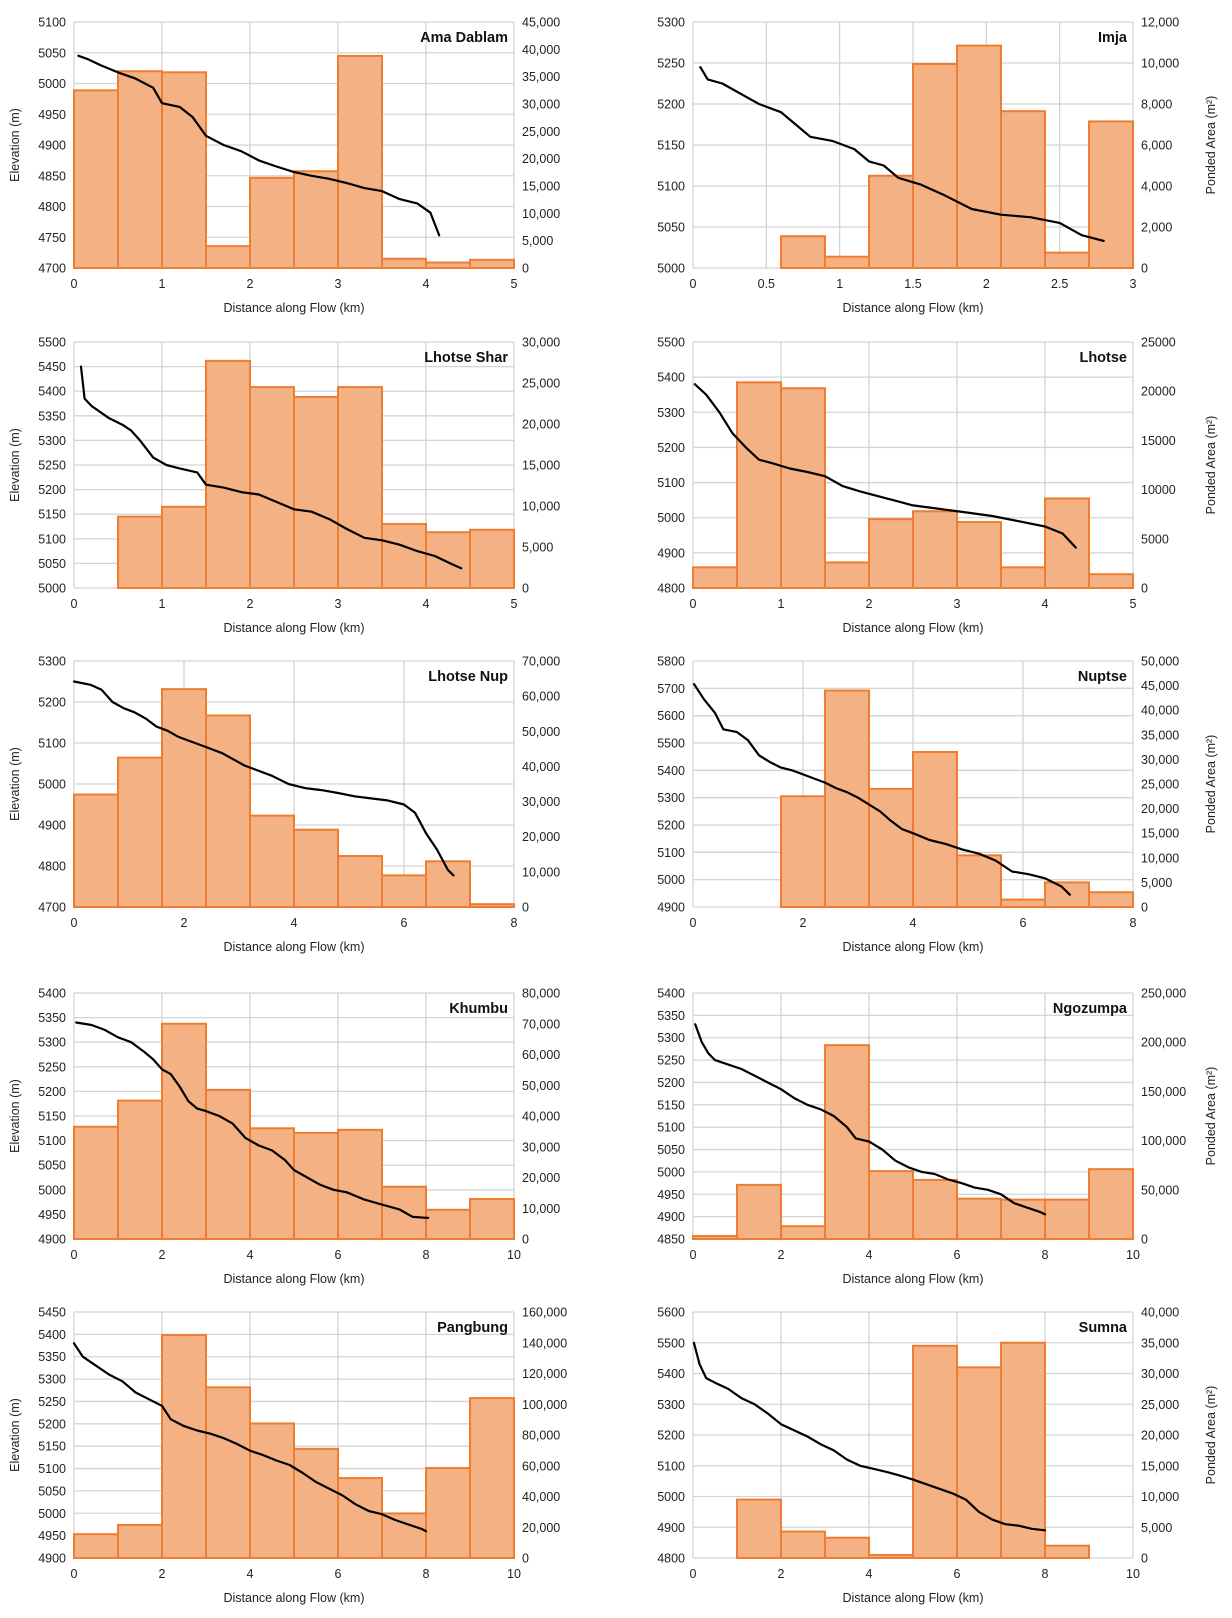 The image size is (1232, 1618). What do you see at coordinates (1160, 1405) in the screenshot?
I see `chart-sumna-y2tick-5: 25,000` at bounding box center [1160, 1405].